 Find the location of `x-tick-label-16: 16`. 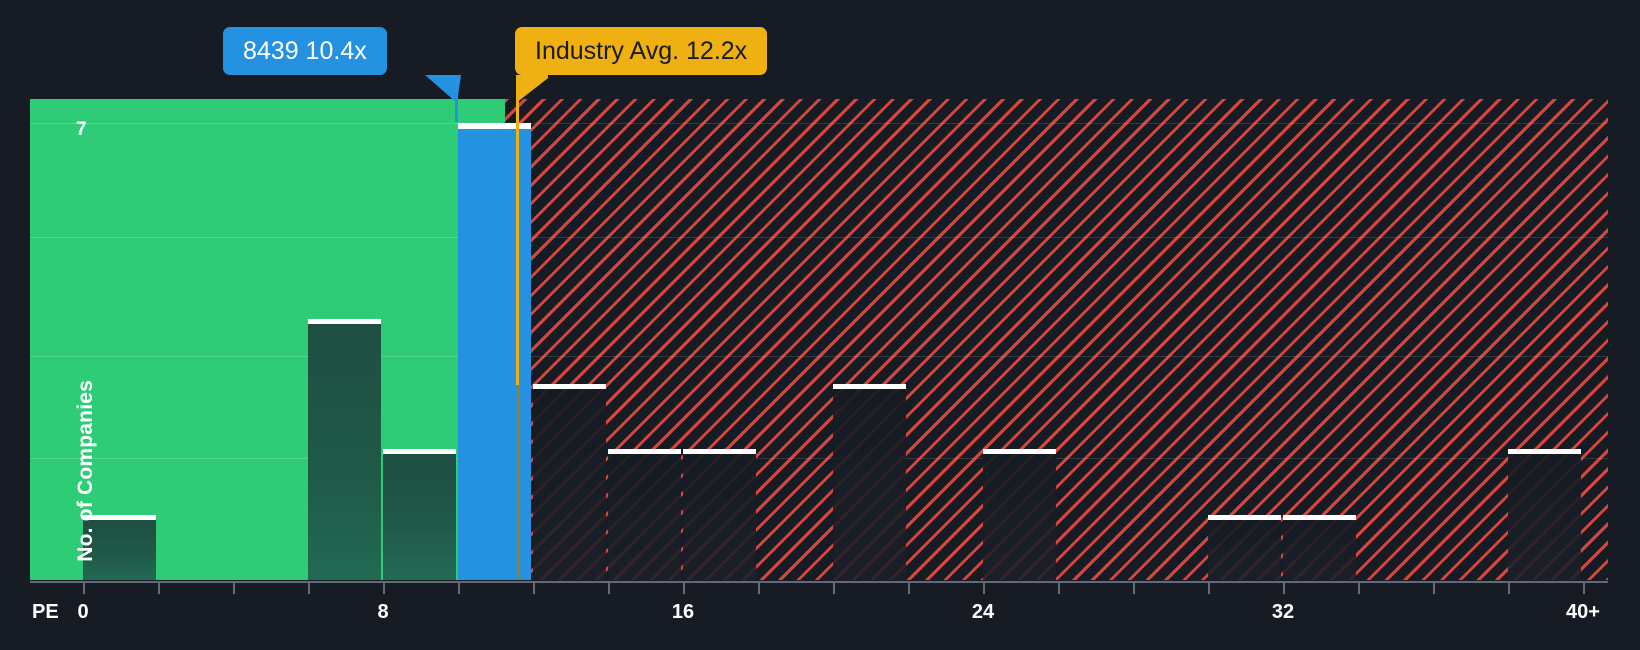

x-tick-label-16: 16 is located at coordinates (683, 612).